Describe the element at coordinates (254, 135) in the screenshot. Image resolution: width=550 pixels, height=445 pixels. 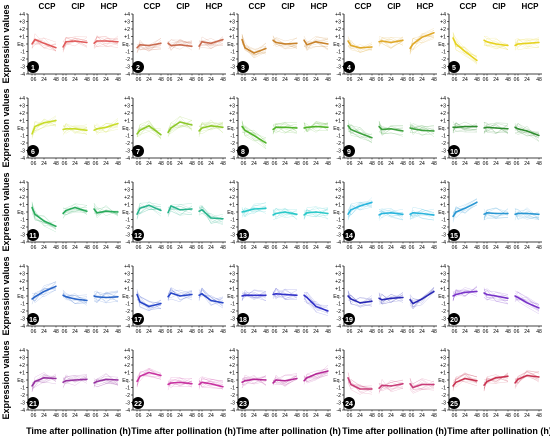
I see `cluster-8-ccp-mean-line` at that location.